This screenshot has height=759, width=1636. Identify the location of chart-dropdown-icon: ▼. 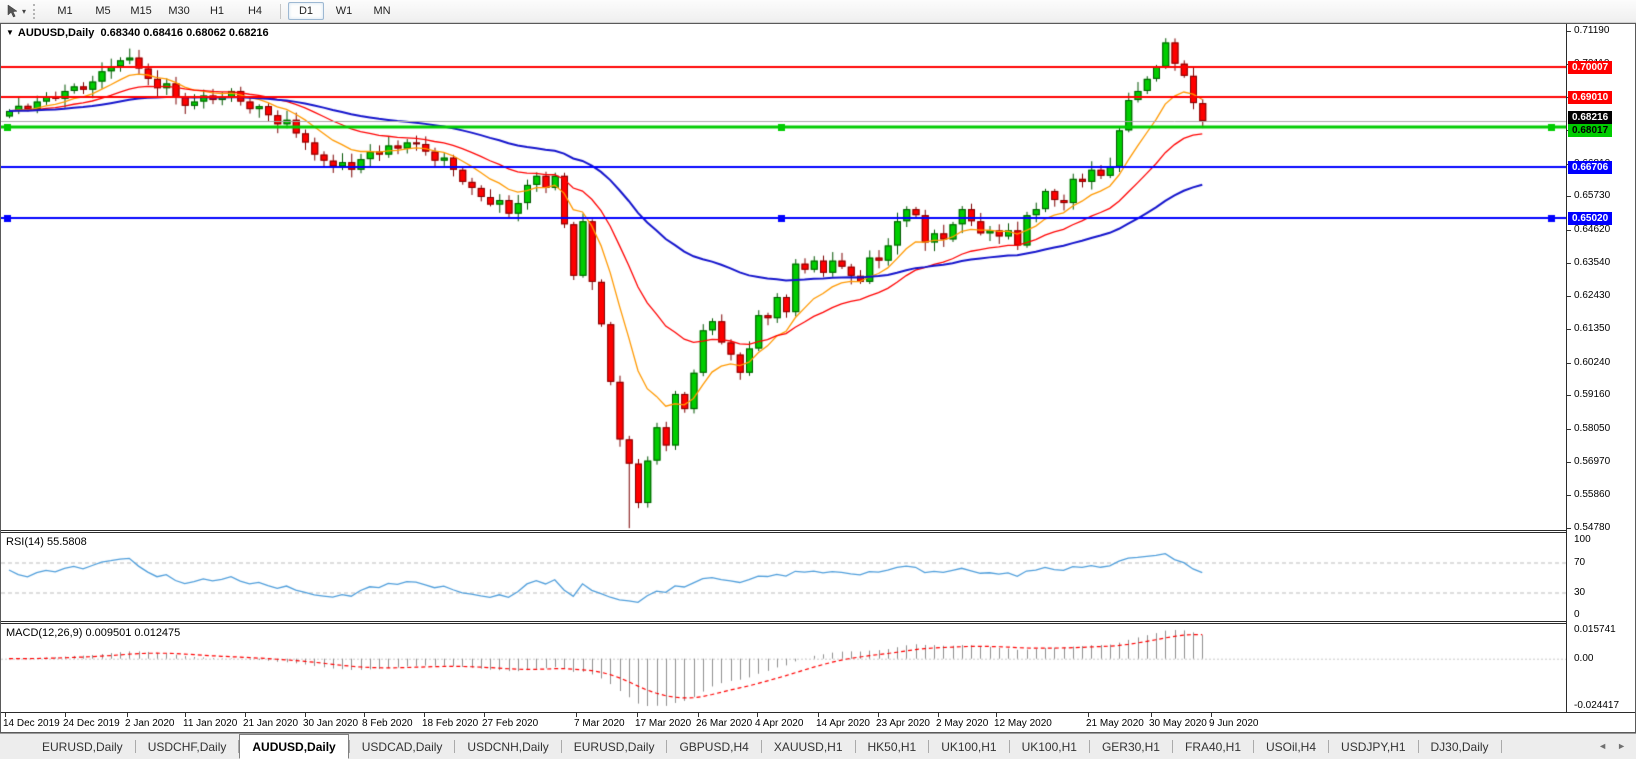
(10, 32).